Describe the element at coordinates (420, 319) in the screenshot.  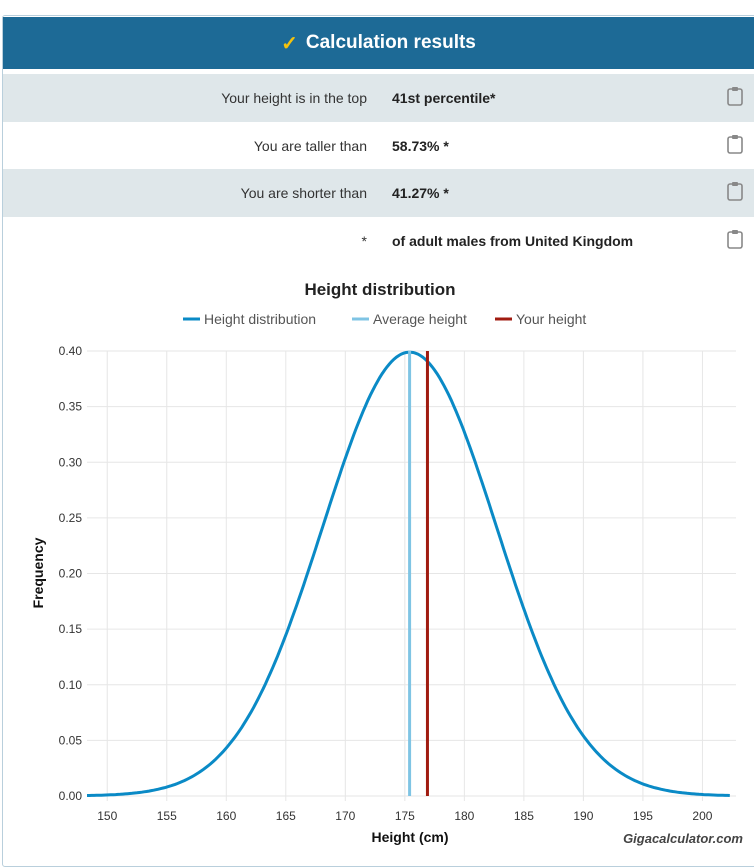
I see `legend-label: Average height` at that location.